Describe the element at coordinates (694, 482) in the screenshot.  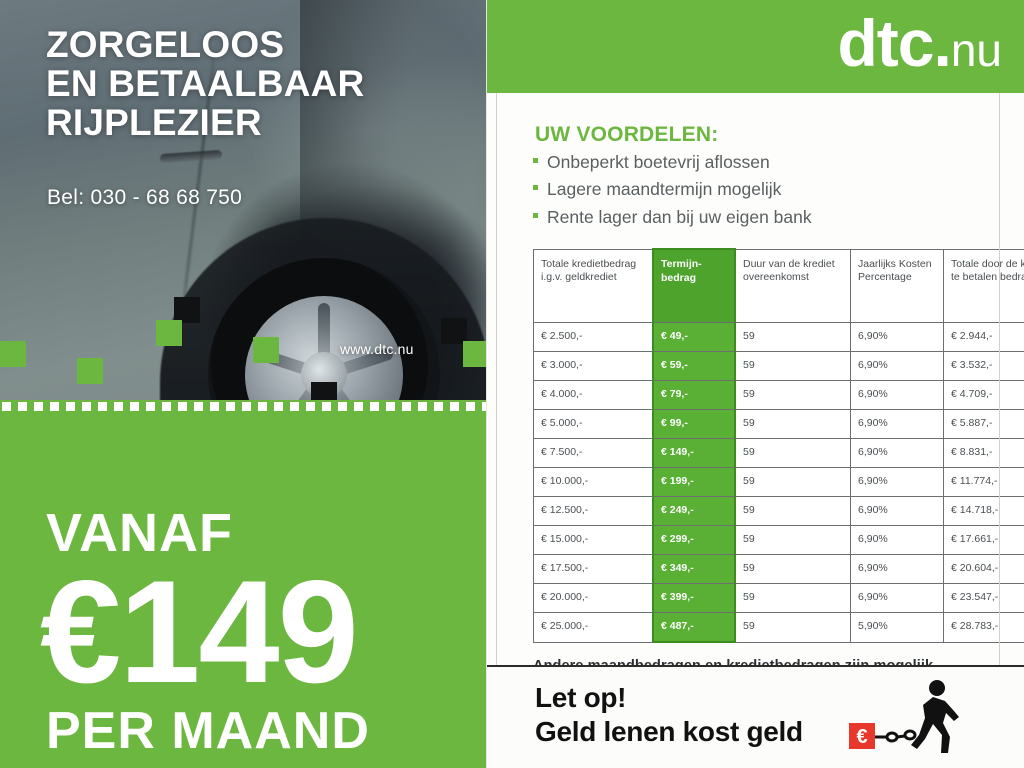
I see `table-cell: € 199,-` at that location.